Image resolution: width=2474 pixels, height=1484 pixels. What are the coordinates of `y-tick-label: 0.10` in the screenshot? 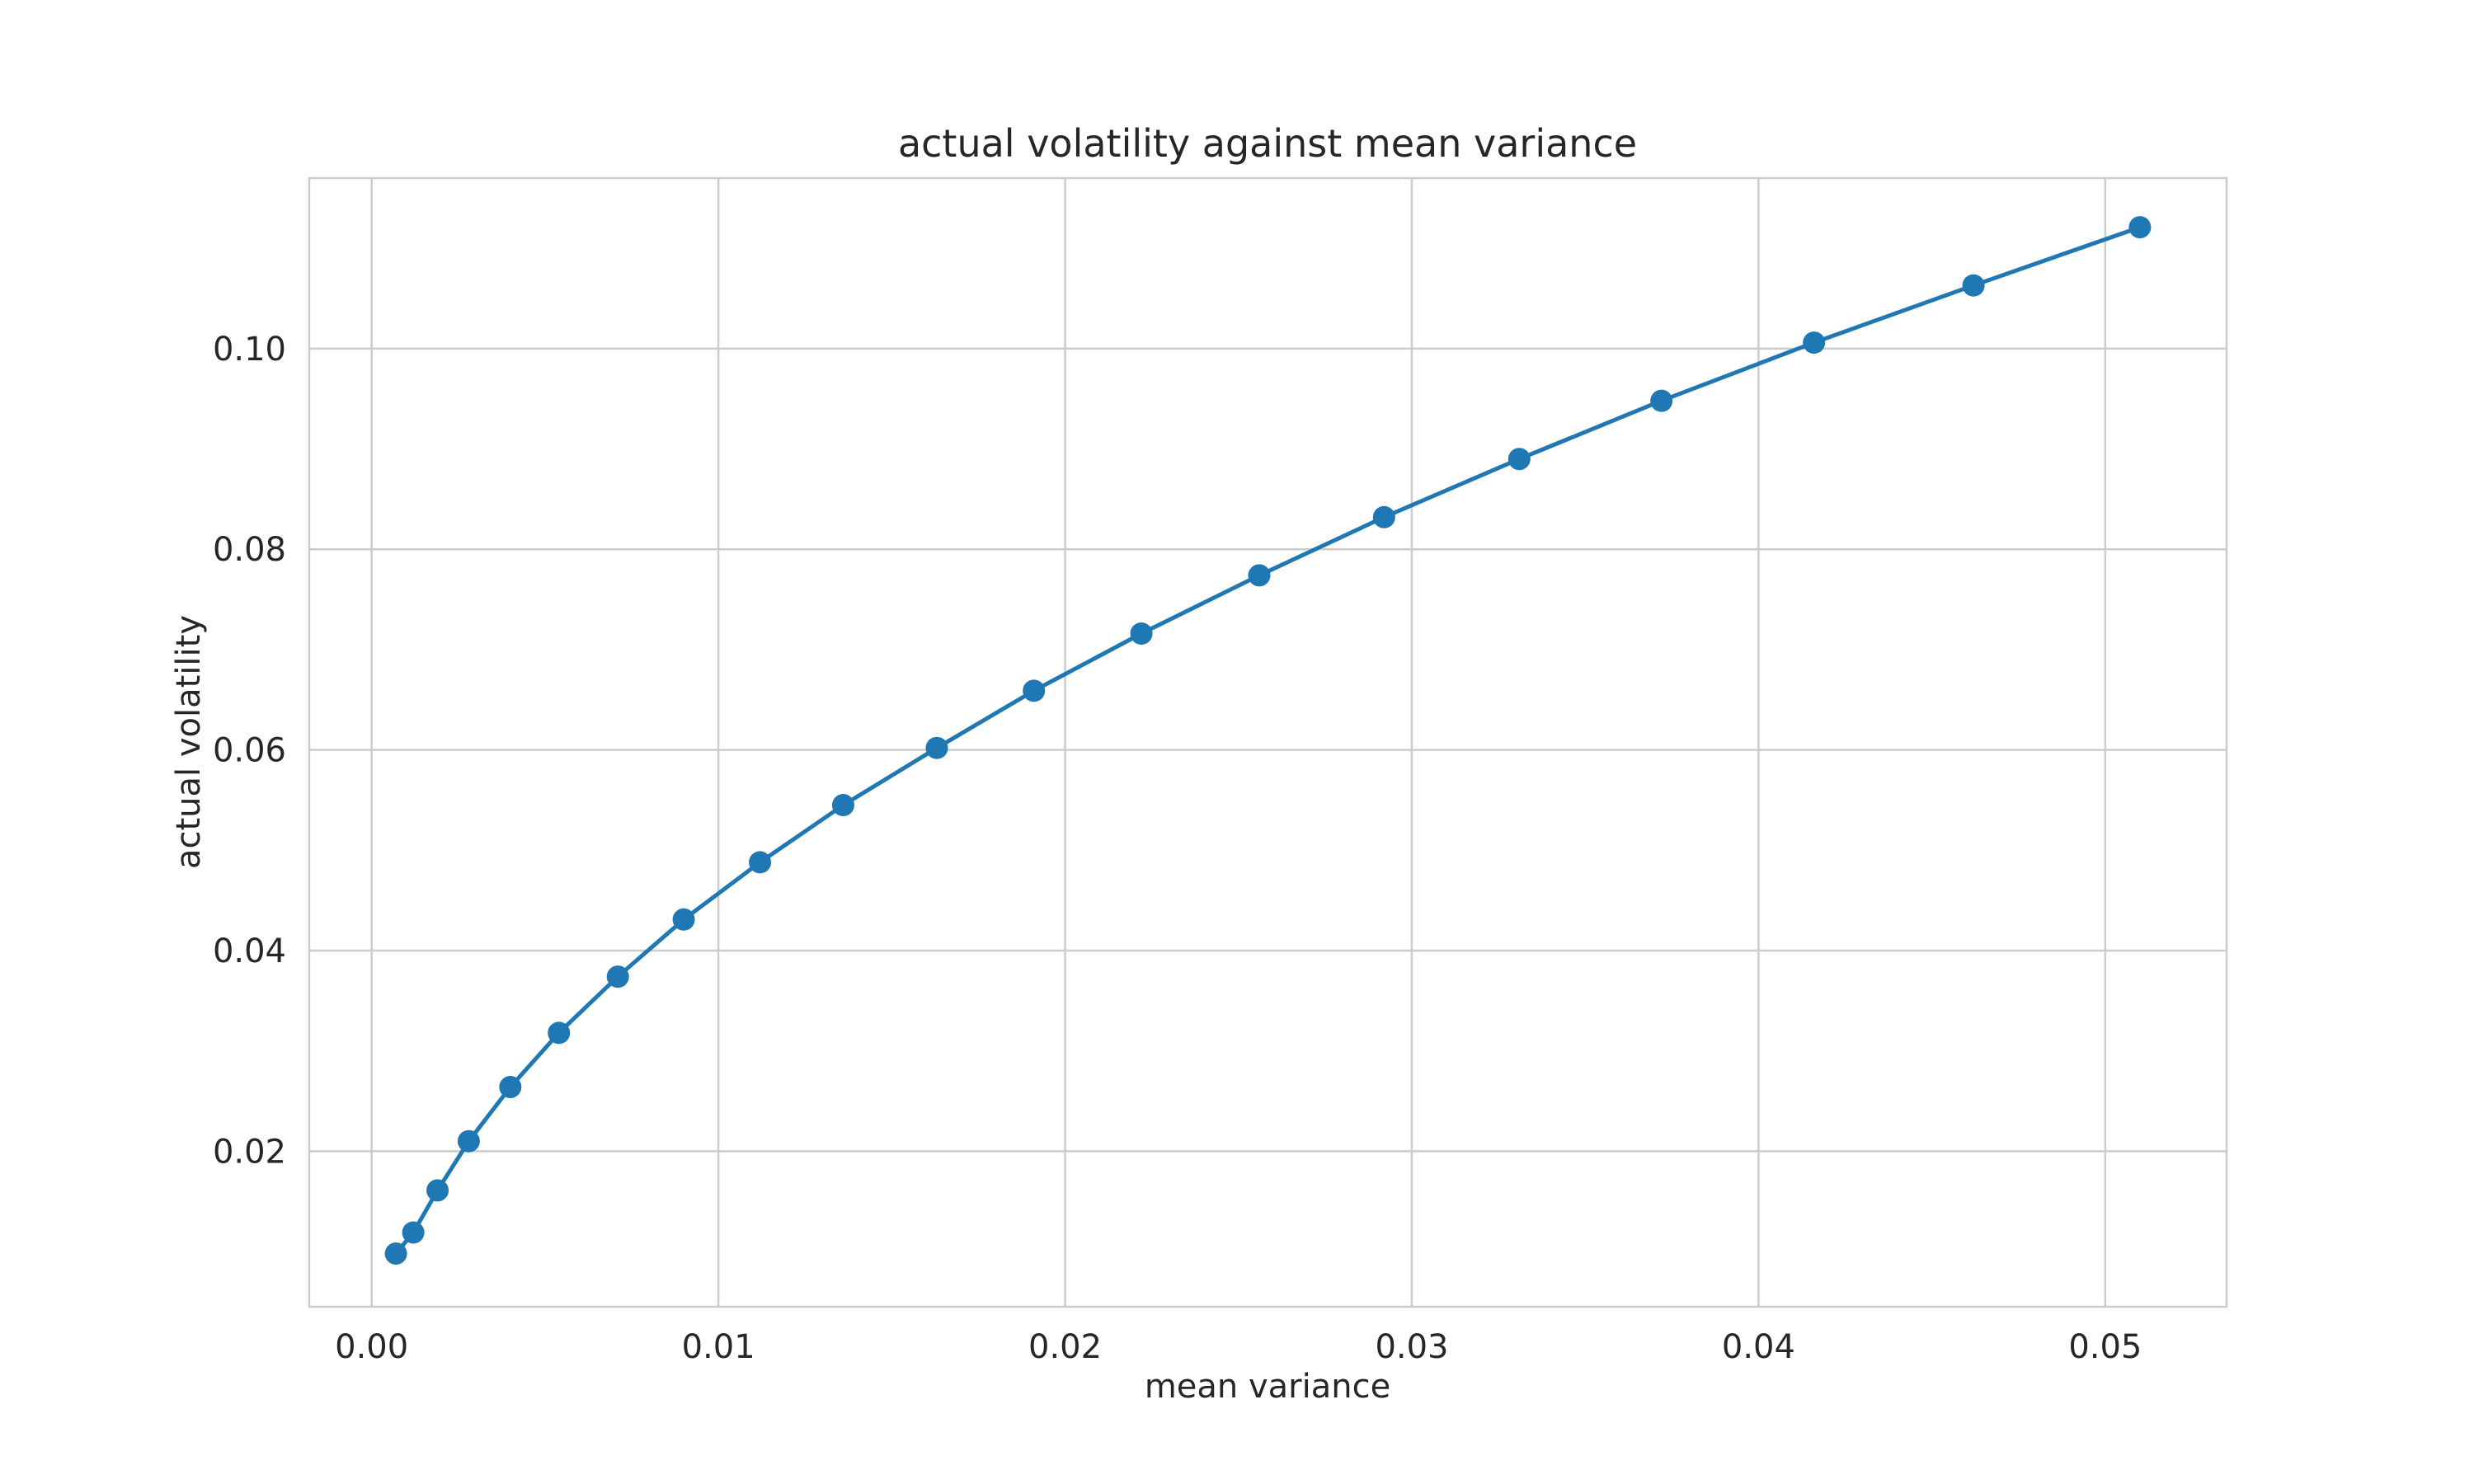 It's located at (249, 350).